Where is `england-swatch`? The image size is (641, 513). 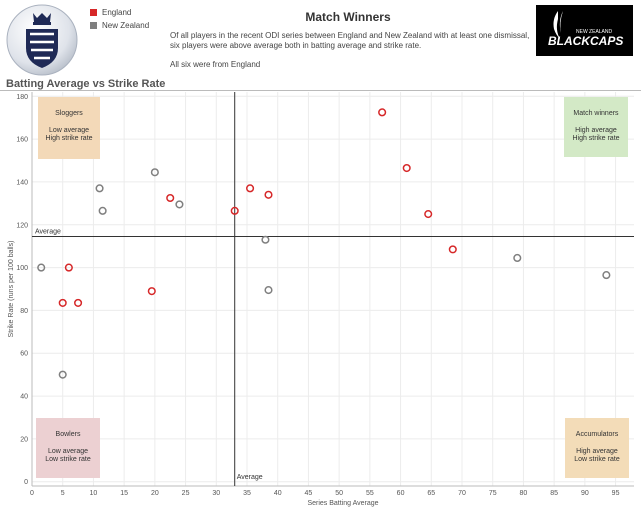
england-swatch is located at coordinates (93, 12).